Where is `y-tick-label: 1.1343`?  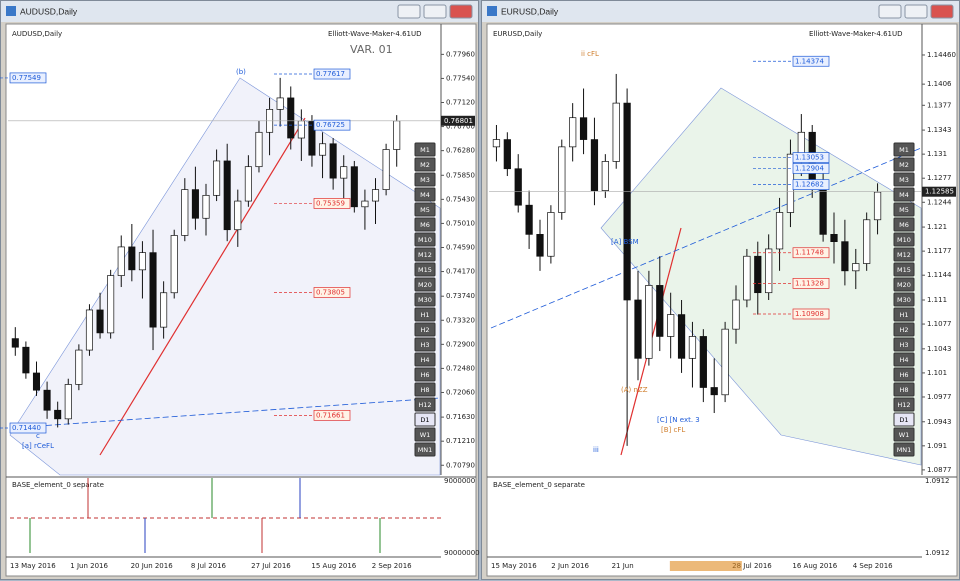
y-tick-label: 1.1343 is located at coordinates (939, 130).